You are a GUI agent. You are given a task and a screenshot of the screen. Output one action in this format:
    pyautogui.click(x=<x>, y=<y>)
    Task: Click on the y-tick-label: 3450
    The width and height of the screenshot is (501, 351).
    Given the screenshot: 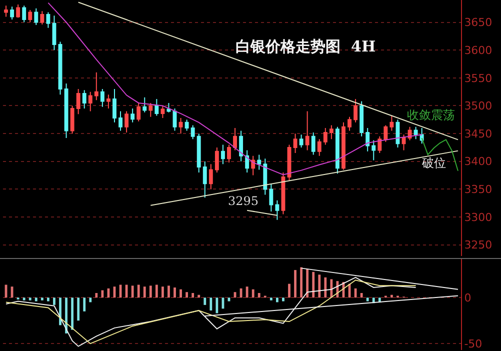 What is the action you would take?
    pyautogui.click(x=478, y=133)
    